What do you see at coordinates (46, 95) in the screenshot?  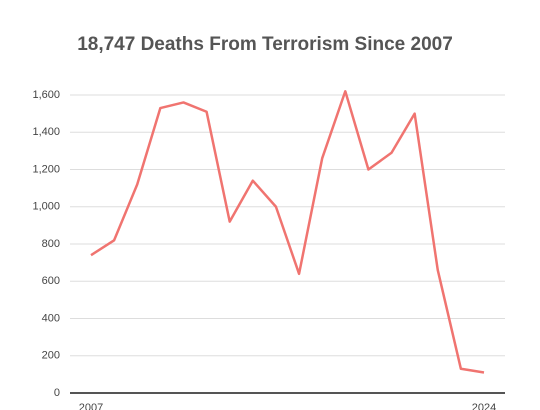 I see `y-tick-label: 1,600` at bounding box center [46, 95].